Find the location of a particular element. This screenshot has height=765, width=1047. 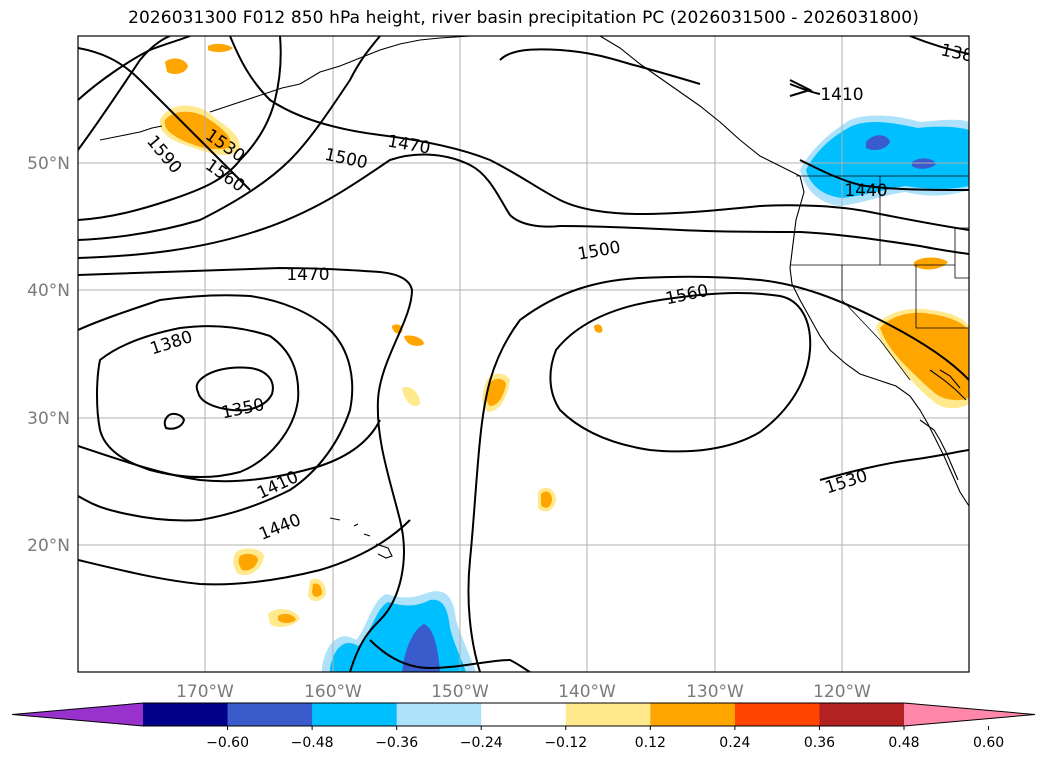

lon-label: 130°W is located at coordinates (715, 692).